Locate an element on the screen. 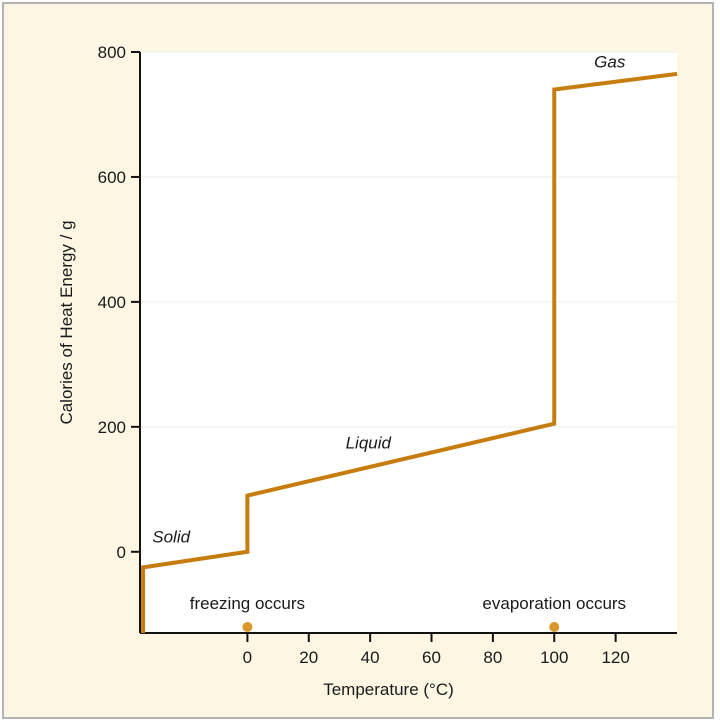  phase-label-solid: Solid is located at coordinates (171, 536).